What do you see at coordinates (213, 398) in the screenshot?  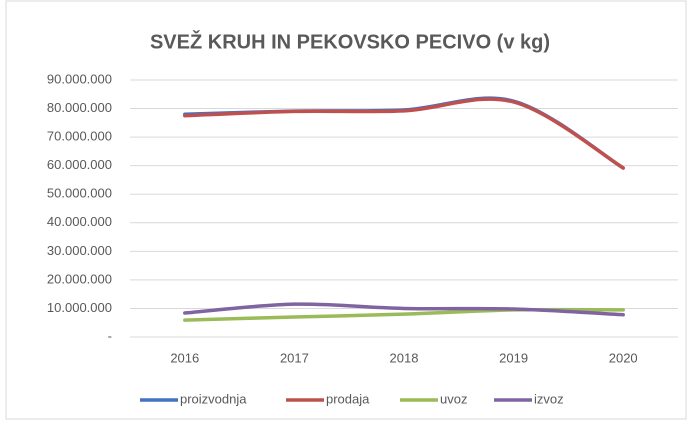 I see `legend-label: proizvodnja` at bounding box center [213, 398].